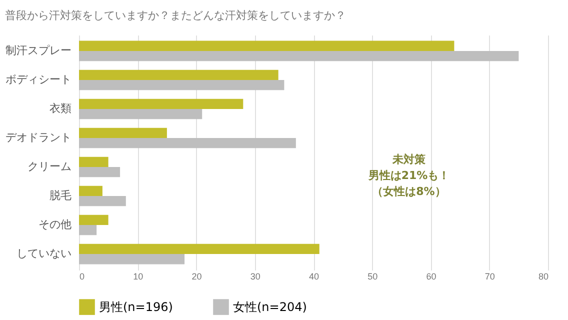  What do you see at coordinates (409, 191) in the screenshot?
I see `annotation: （女性は8%）` at bounding box center [409, 191].